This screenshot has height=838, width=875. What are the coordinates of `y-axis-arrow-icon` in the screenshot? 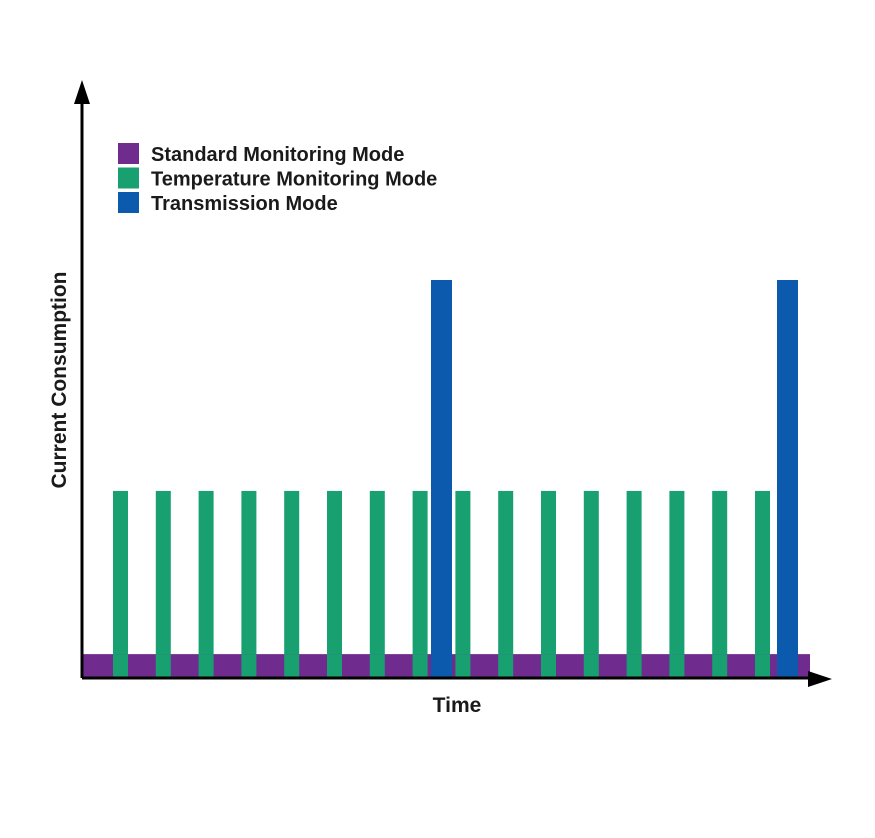 It's located at (82, 92).